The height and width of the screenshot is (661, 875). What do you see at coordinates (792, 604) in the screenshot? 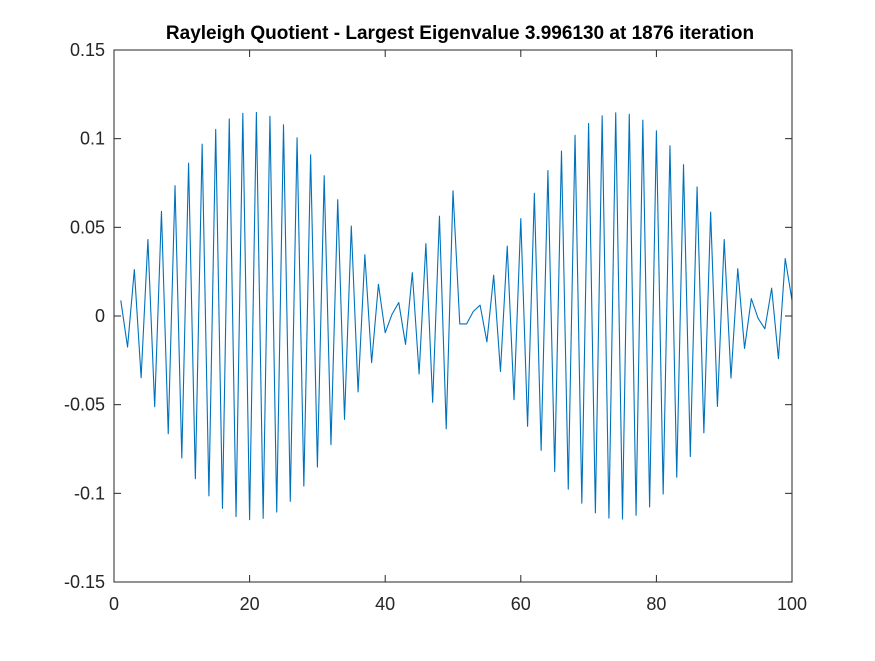
I see `x-tick-label: 100` at bounding box center [792, 604].